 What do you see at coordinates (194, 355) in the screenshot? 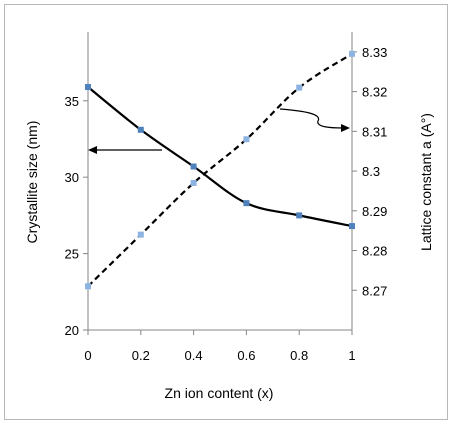
I see `x-tick-label: 0.4` at bounding box center [194, 355].